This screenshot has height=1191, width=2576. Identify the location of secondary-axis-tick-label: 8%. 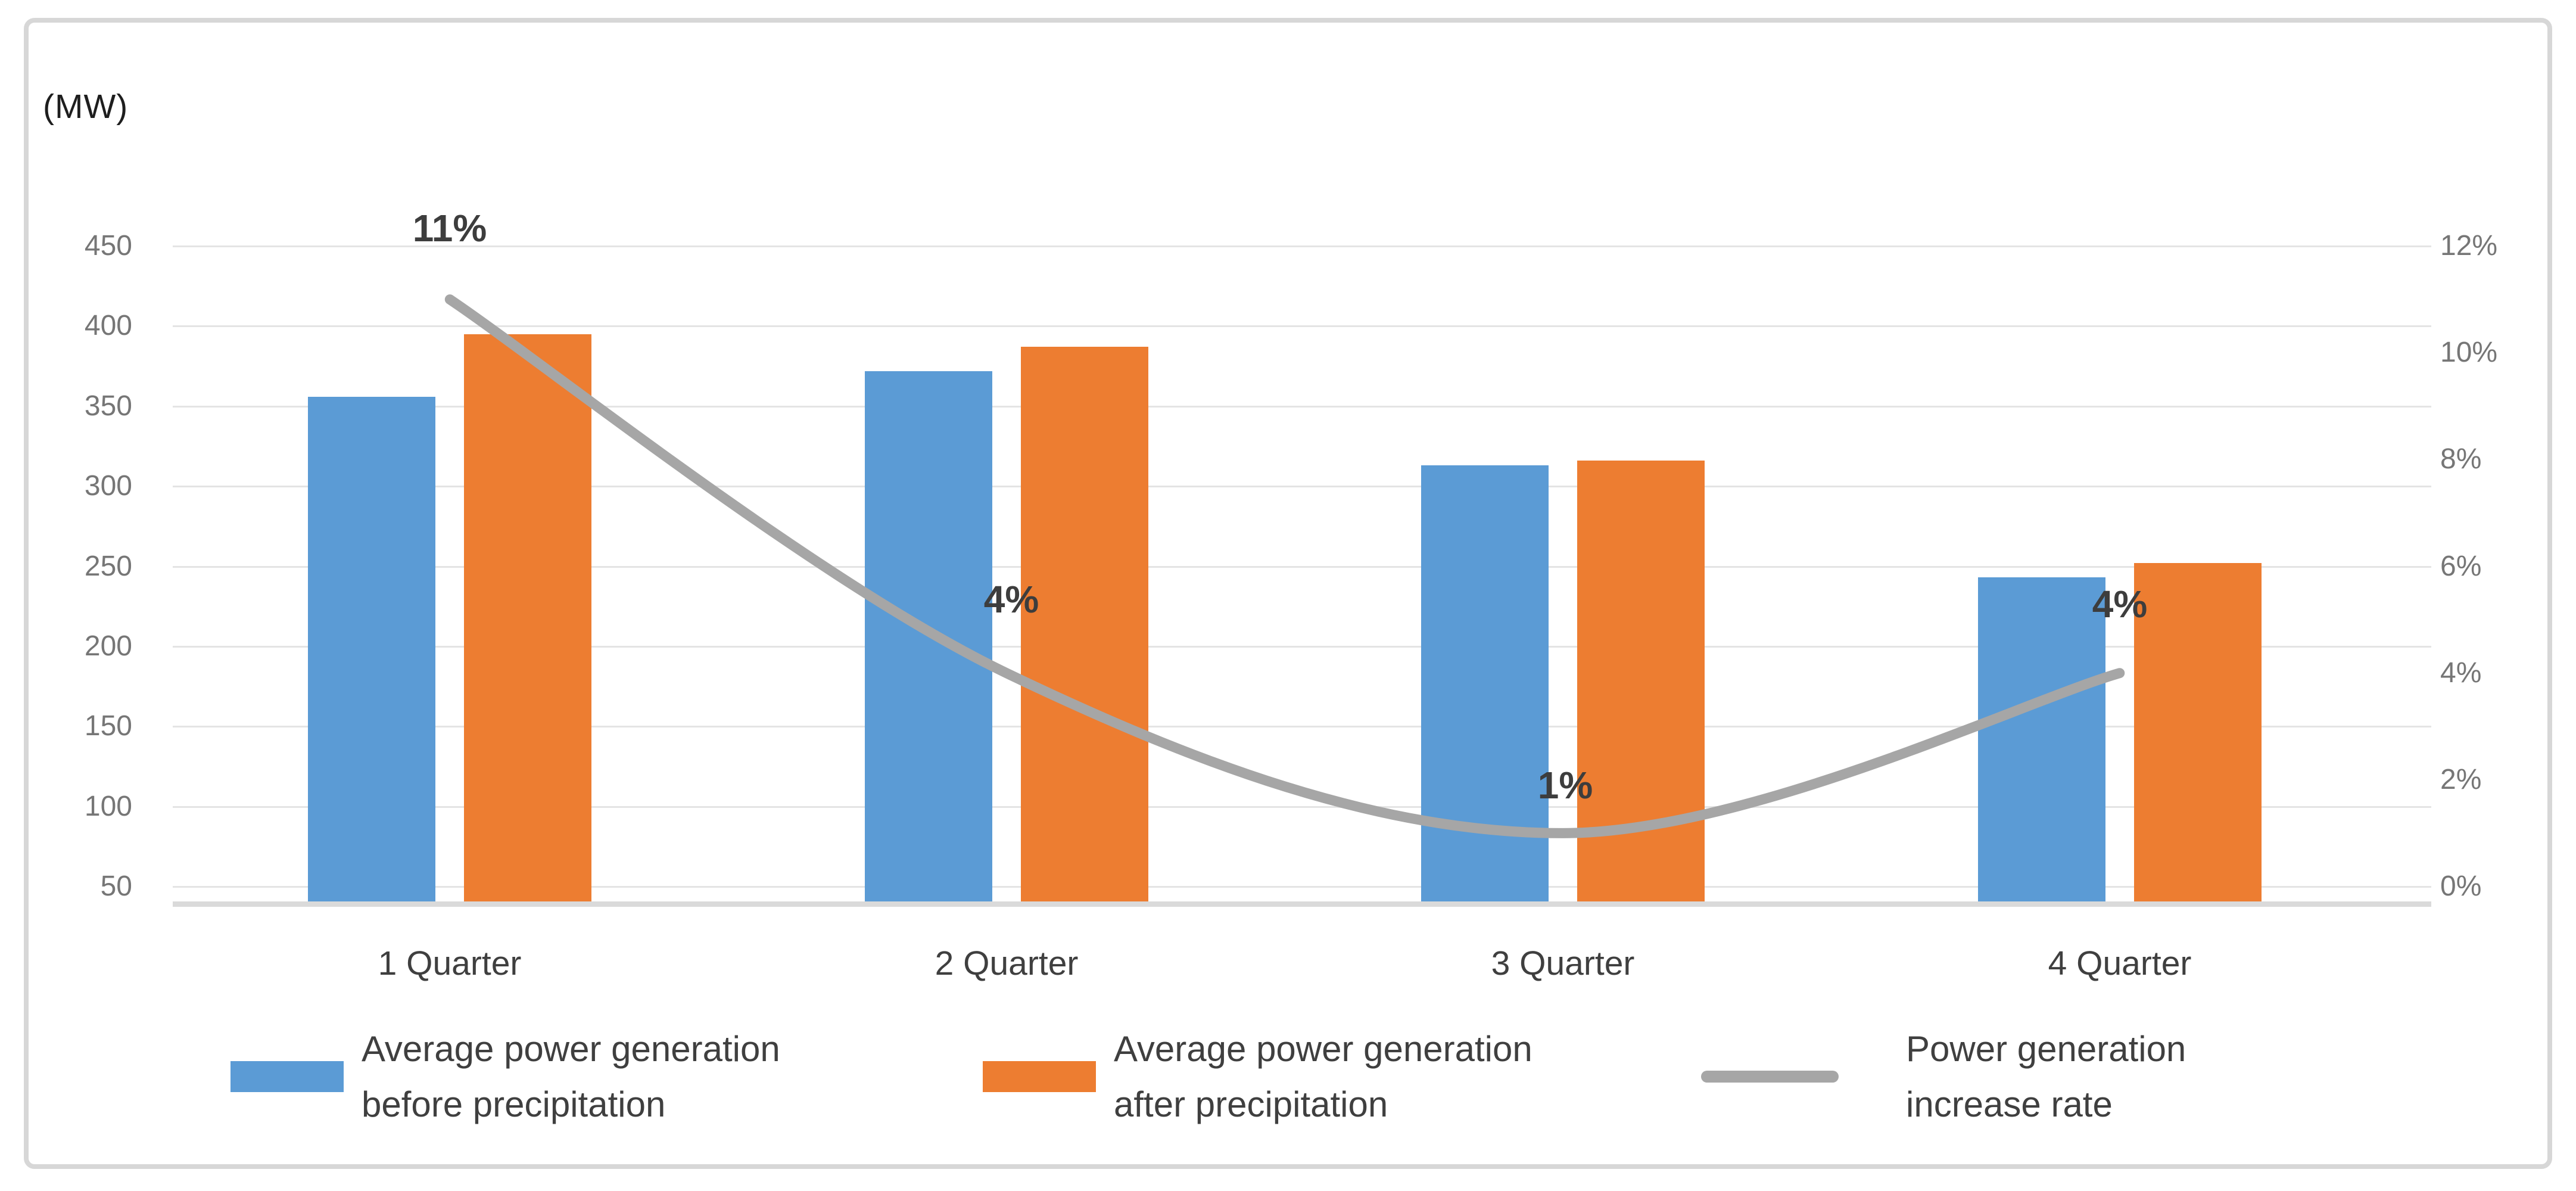
(2461, 459).